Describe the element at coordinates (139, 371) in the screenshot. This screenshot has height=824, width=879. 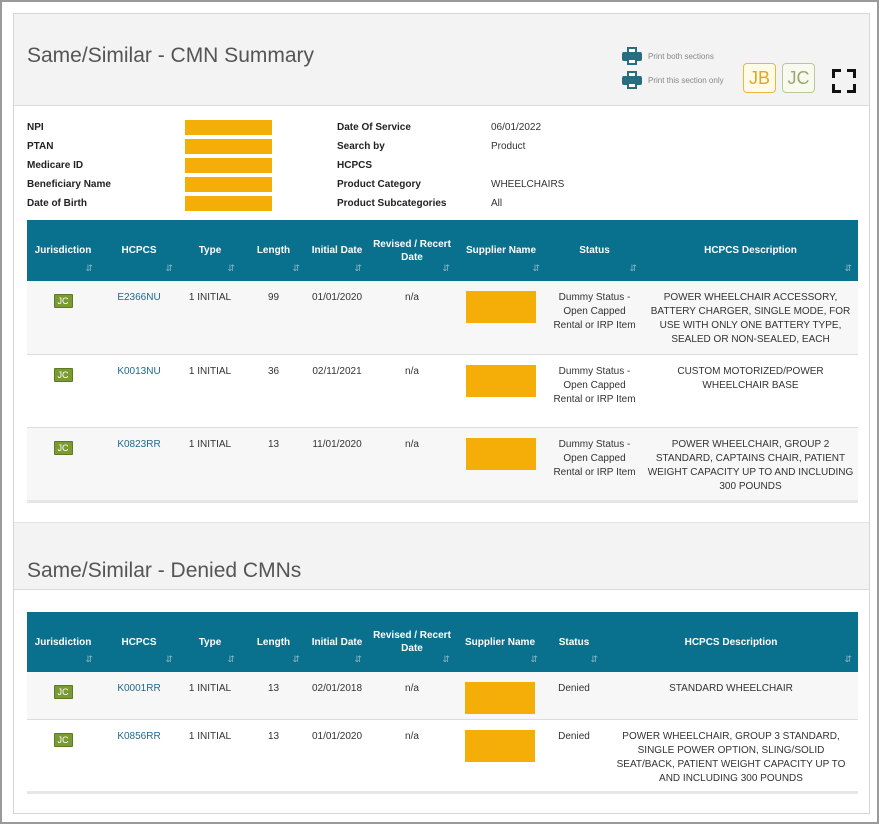
I see `hcpcs-link: K0013NU` at that location.